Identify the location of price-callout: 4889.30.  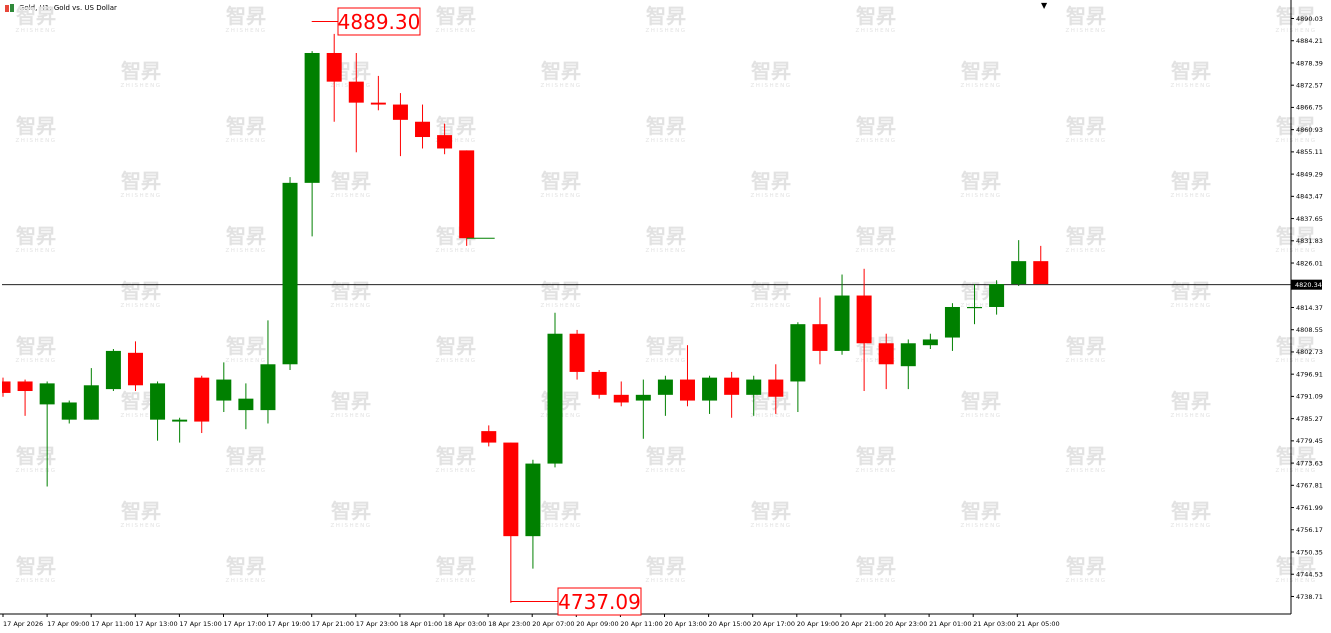
(366, 21).